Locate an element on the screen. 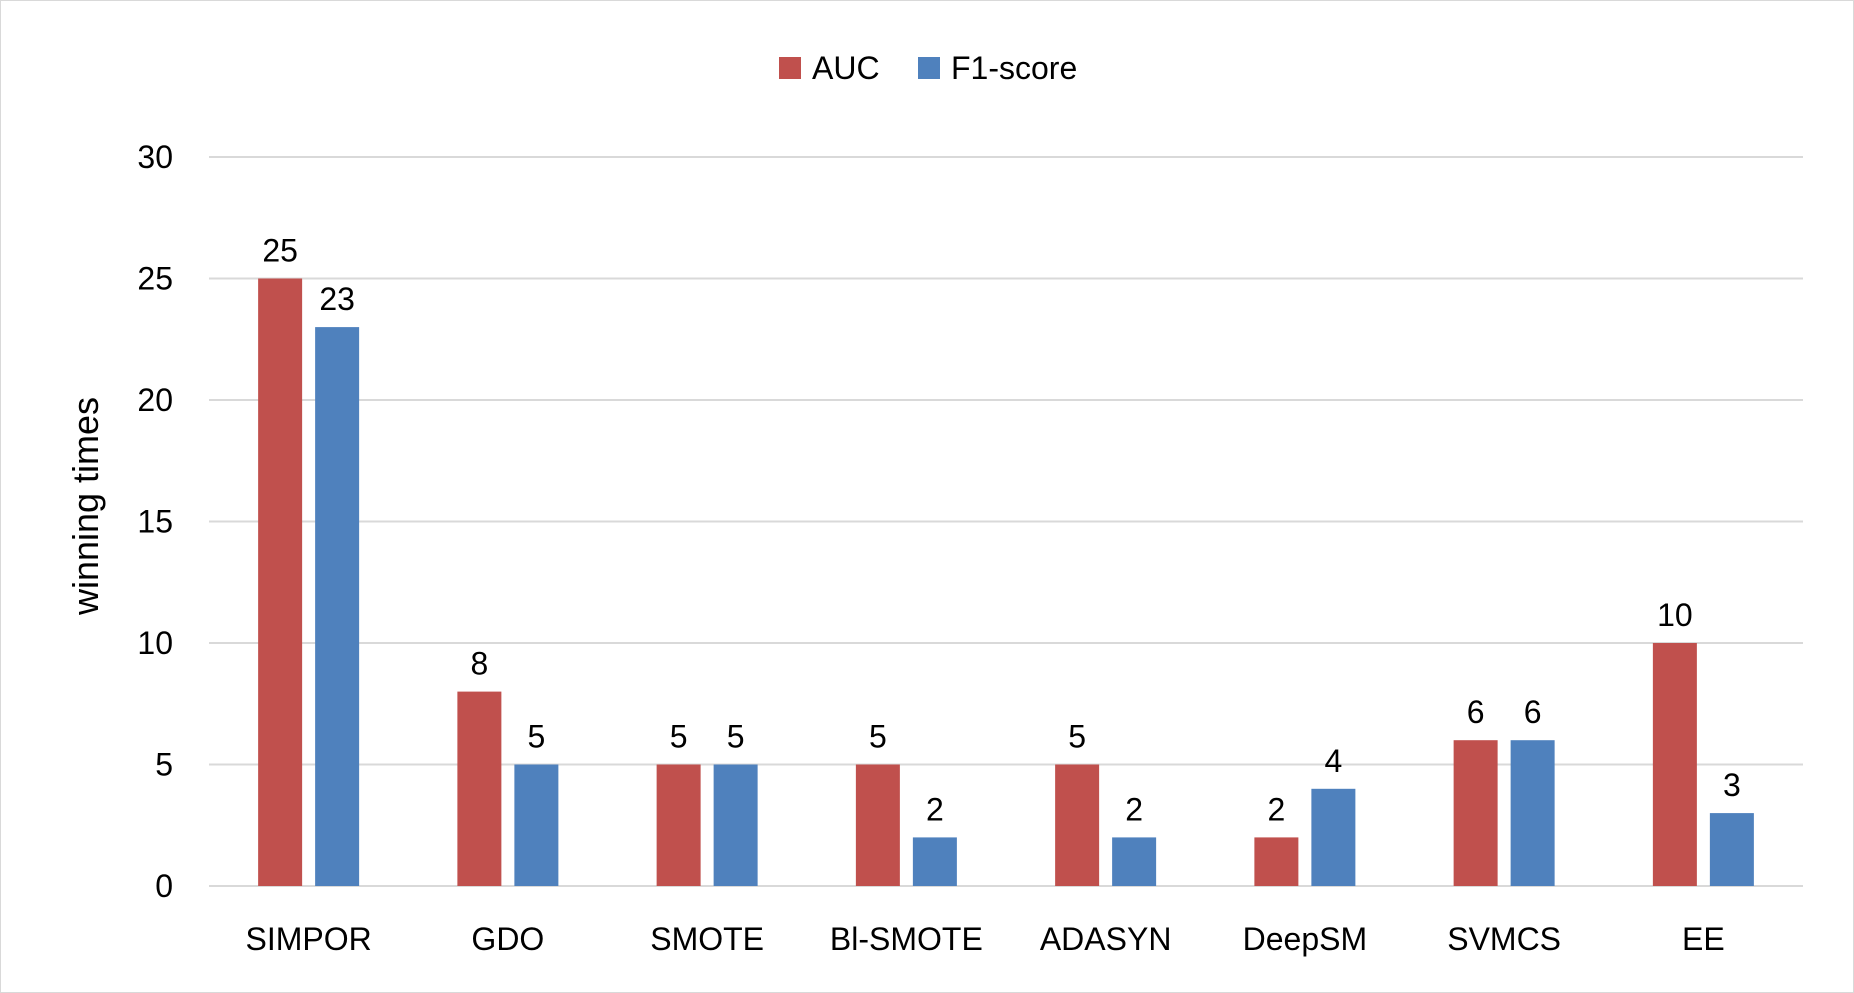 The image size is (1854, 993). bar-auc-simpor is located at coordinates (280, 582).